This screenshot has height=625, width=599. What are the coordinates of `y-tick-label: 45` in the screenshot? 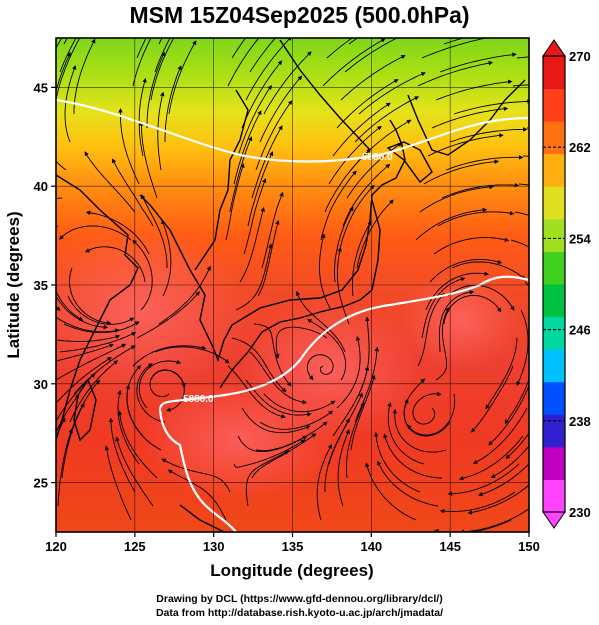 It's located at (41, 87).